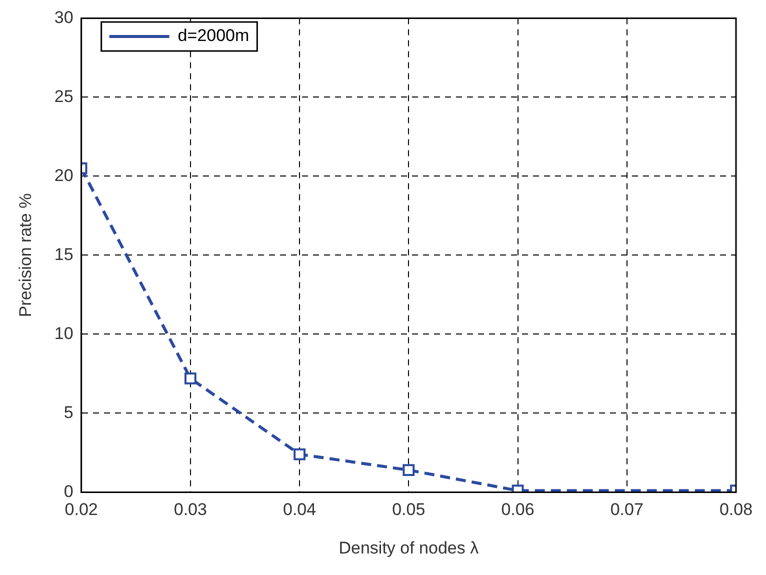  Describe the element at coordinates (64, 17) in the screenshot. I see `y-tick-label: 30` at that location.